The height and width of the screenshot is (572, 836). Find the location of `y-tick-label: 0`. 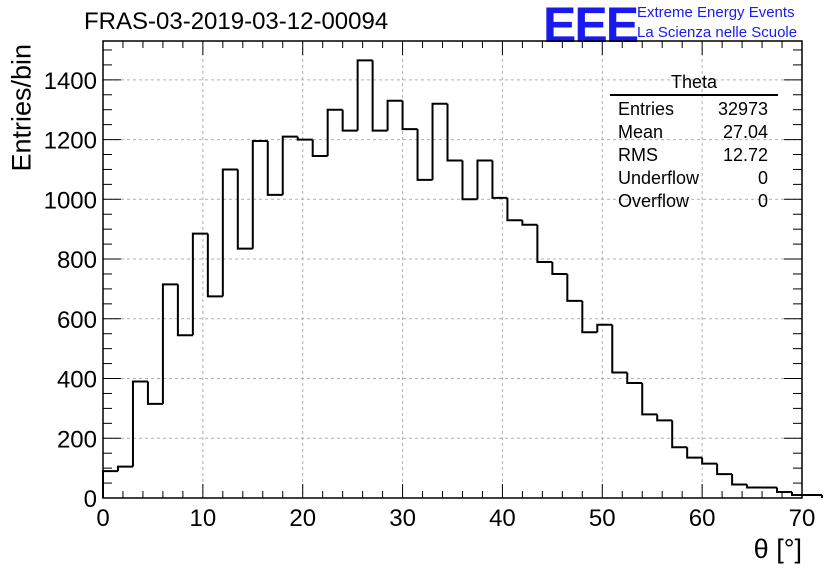

y-tick-label: 0 is located at coordinates (90, 499).